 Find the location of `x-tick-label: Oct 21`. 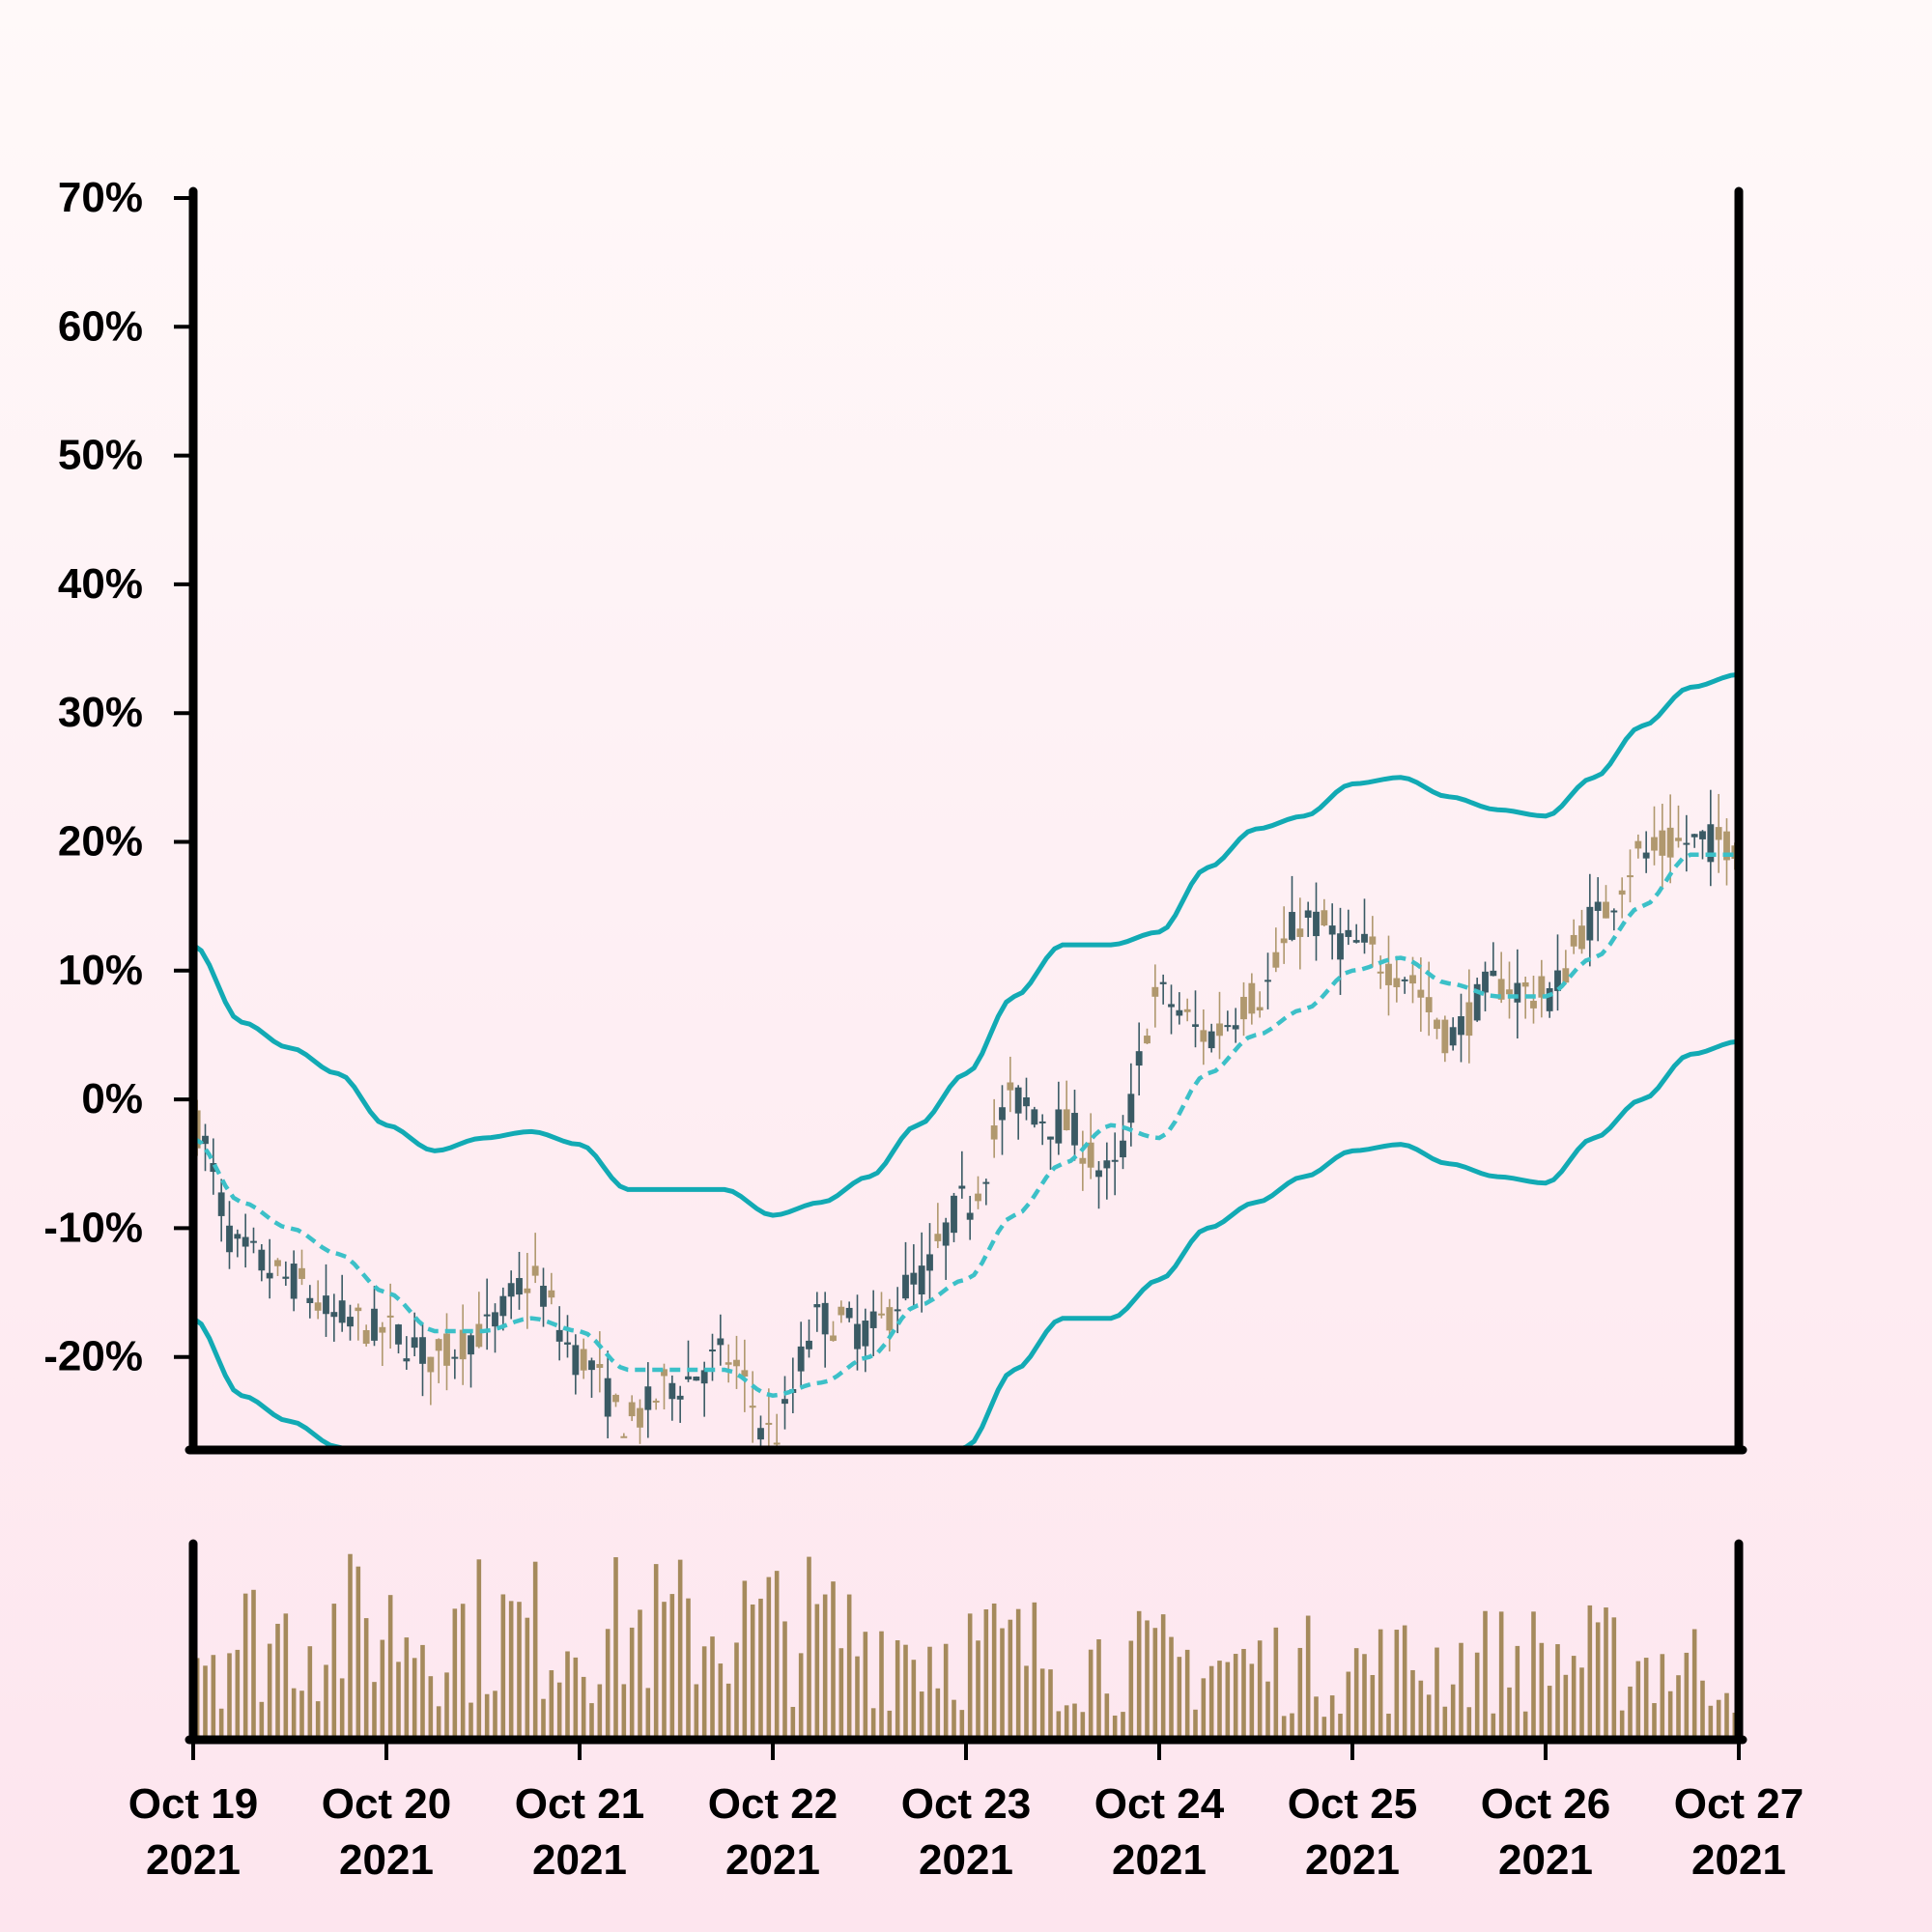

x-tick-label: Oct 21 is located at coordinates (580, 1804).